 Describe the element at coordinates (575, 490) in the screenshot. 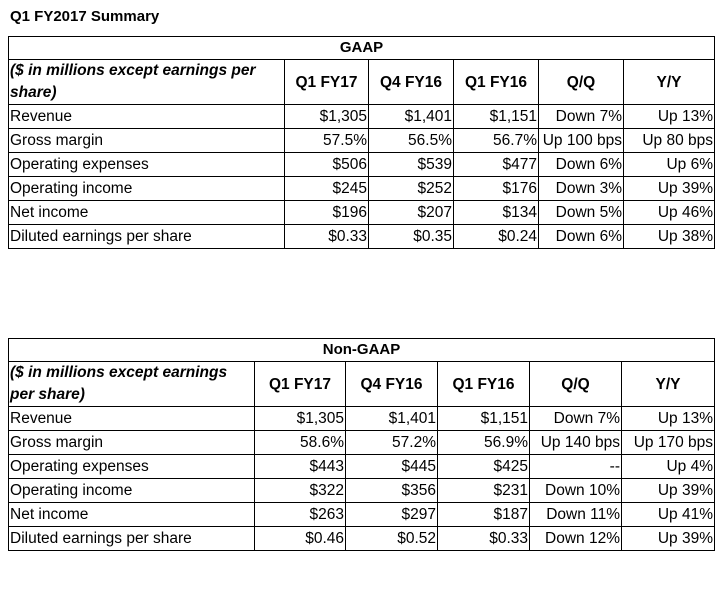

I see `cell-value: Down 10%` at that location.